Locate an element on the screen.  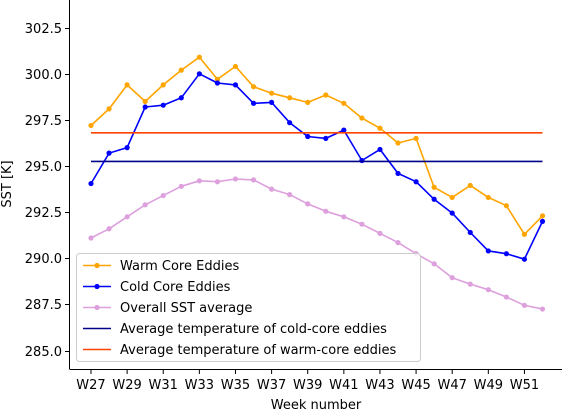
x-tick-label: W39 is located at coordinates (307, 385).